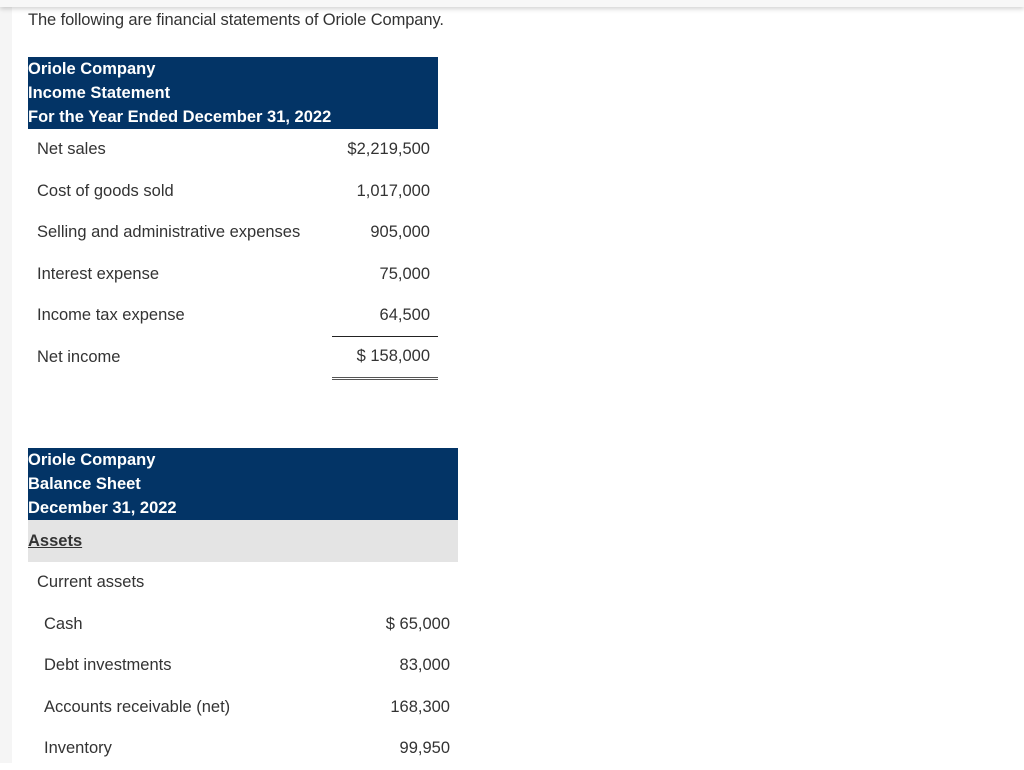 The height and width of the screenshot is (770, 1024). I want to click on row-label: Cost of goods sold, so click(105, 190).